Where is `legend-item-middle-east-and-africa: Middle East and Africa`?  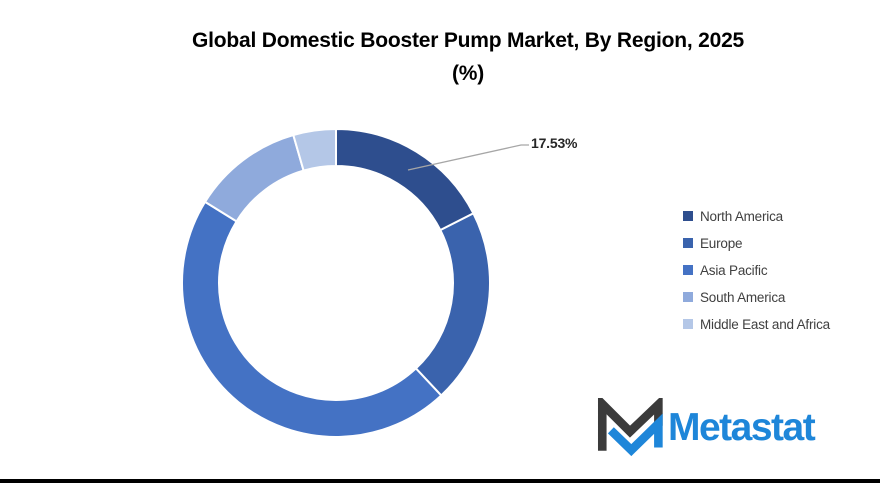 legend-item-middle-east-and-africa: Middle East and Africa is located at coordinates (756, 324).